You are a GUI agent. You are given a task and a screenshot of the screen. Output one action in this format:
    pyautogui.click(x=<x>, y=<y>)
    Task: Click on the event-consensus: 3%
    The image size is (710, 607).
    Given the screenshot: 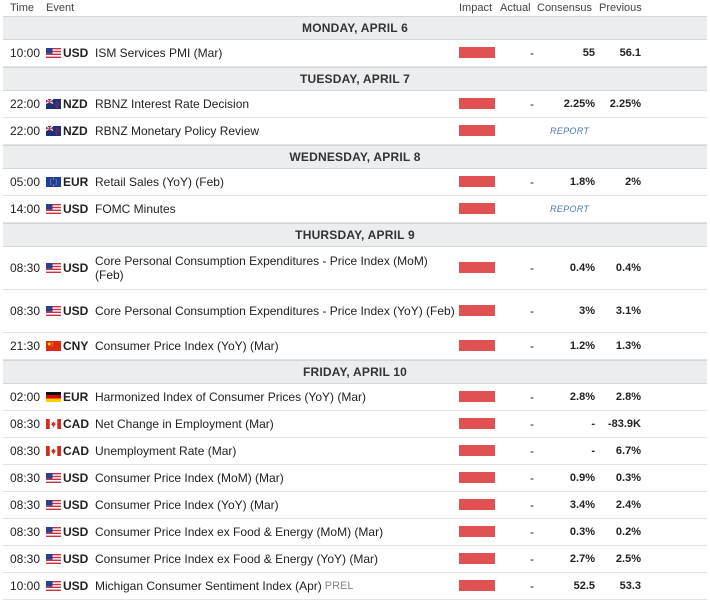 What is the action you would take?
    pyautogui.click(x=587, y=311)
    